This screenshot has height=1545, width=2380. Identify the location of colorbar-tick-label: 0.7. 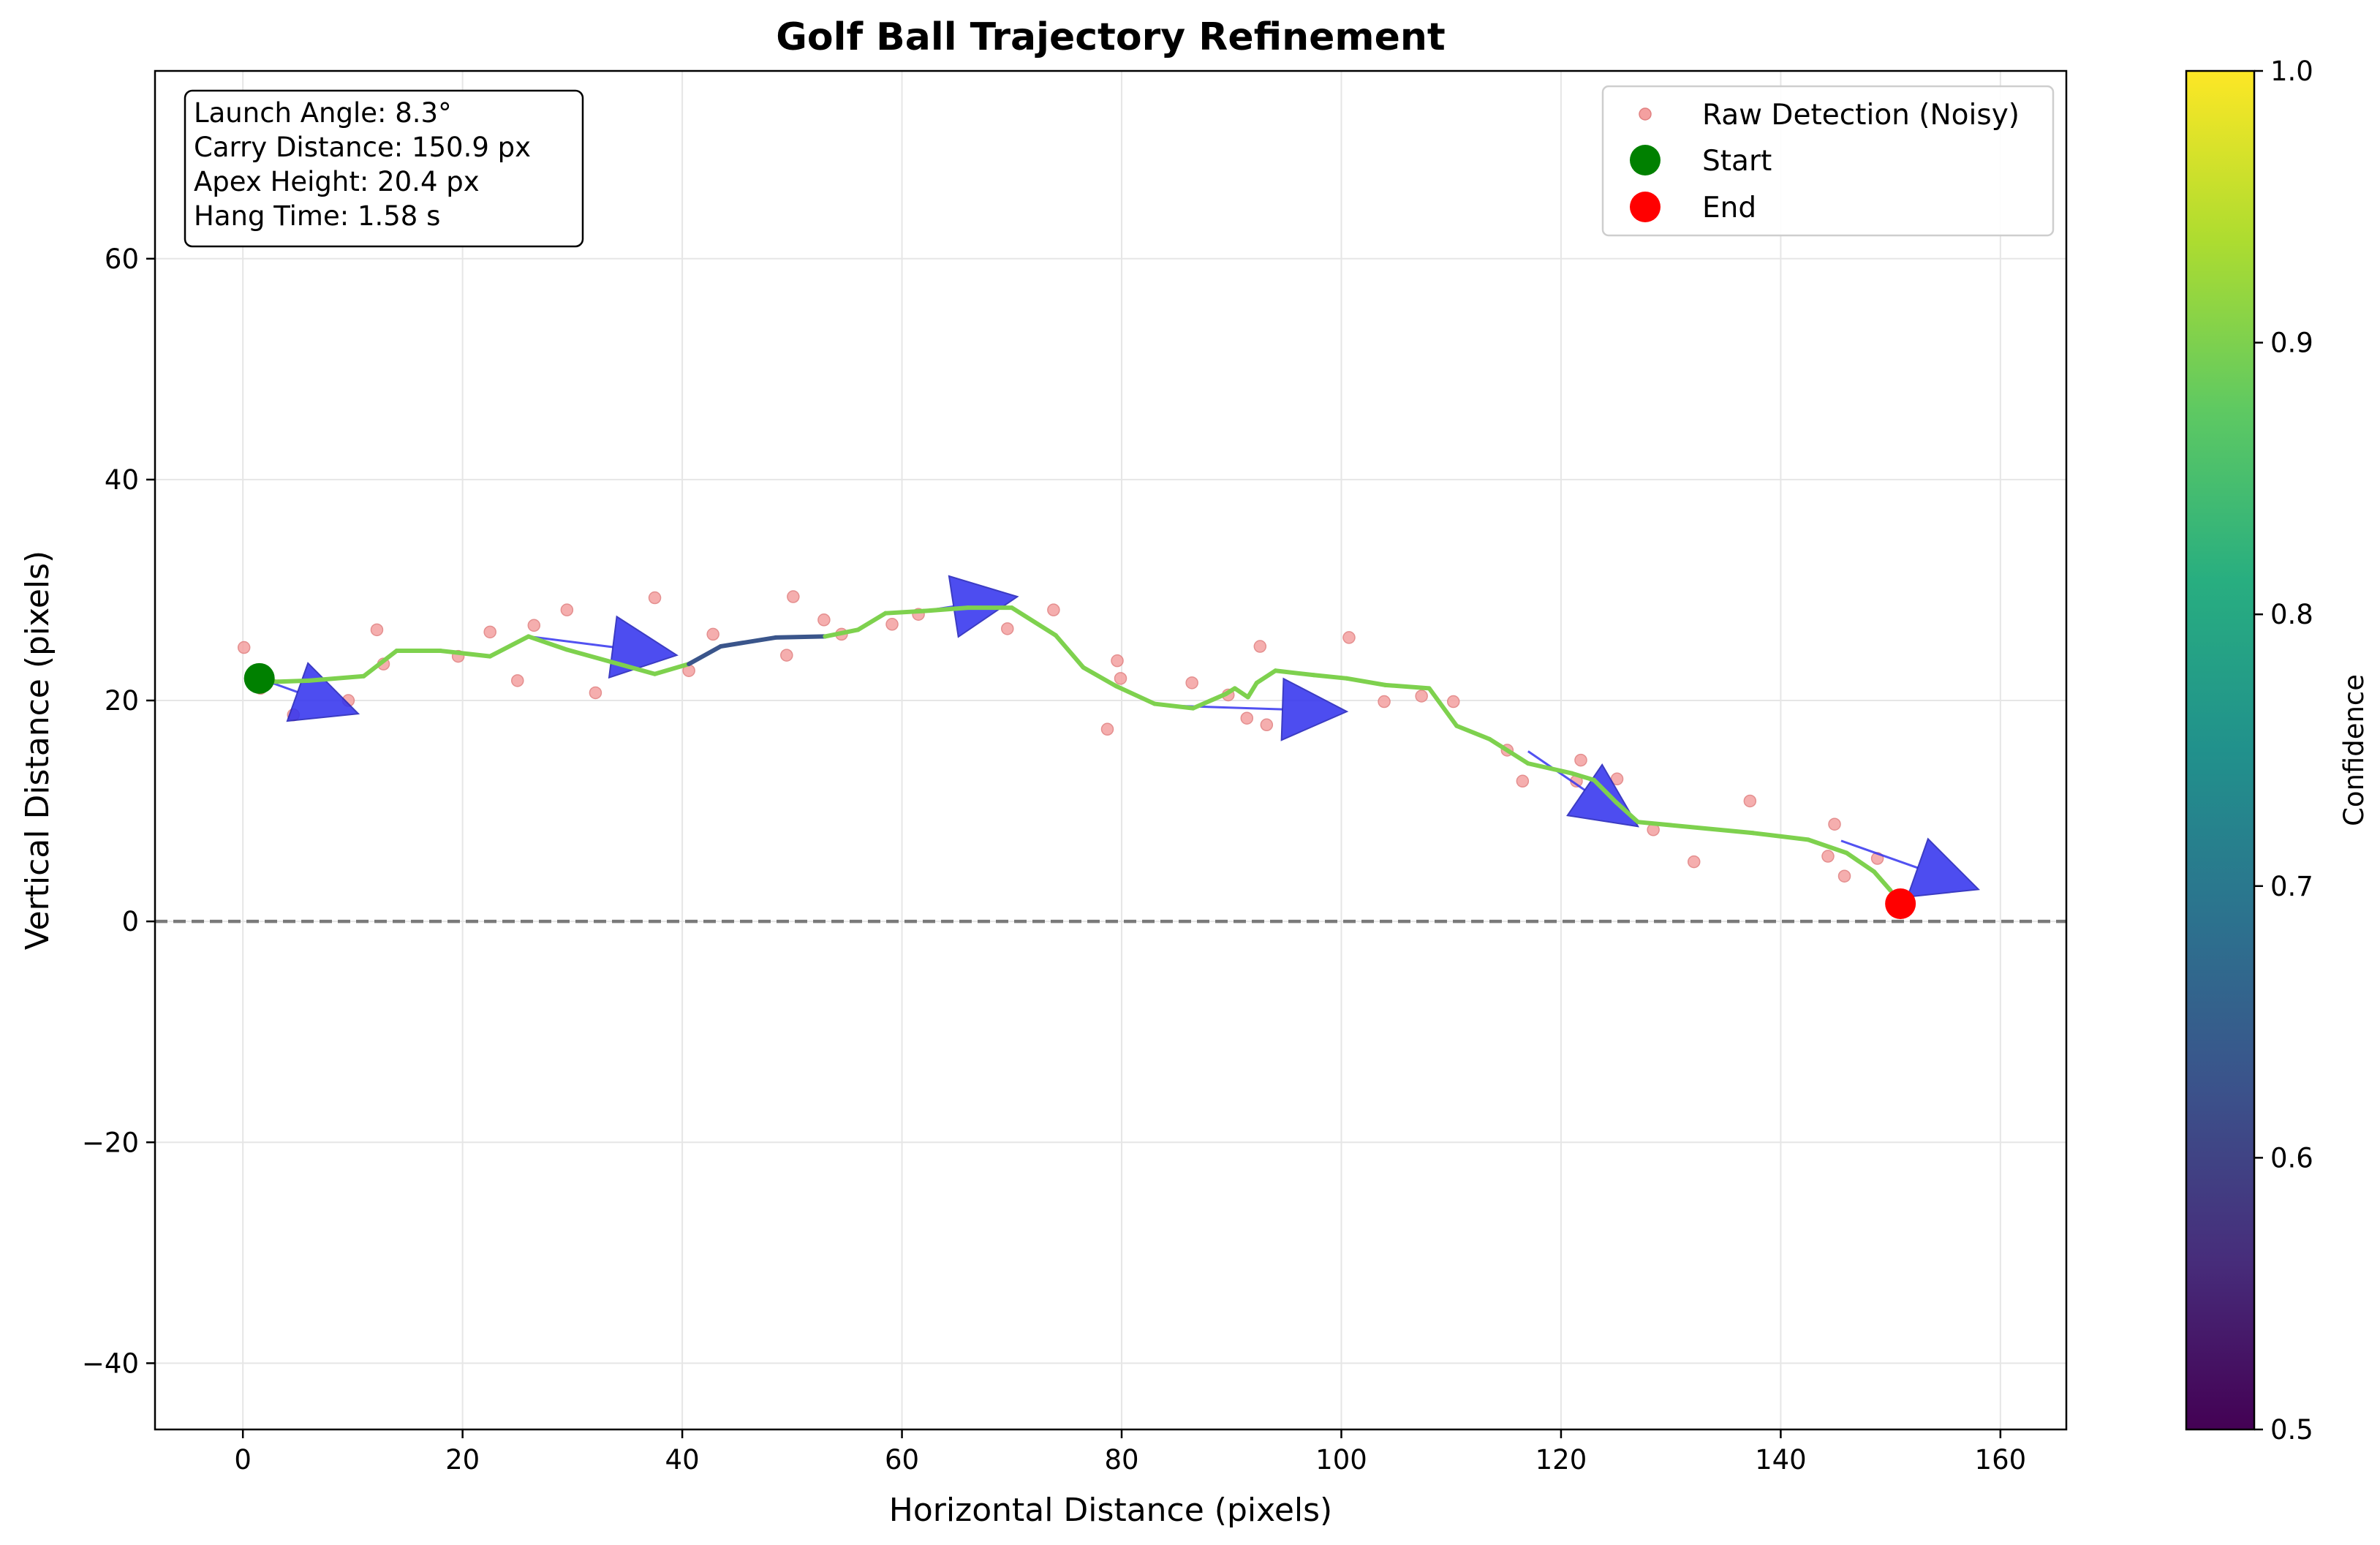
(2291, 886).